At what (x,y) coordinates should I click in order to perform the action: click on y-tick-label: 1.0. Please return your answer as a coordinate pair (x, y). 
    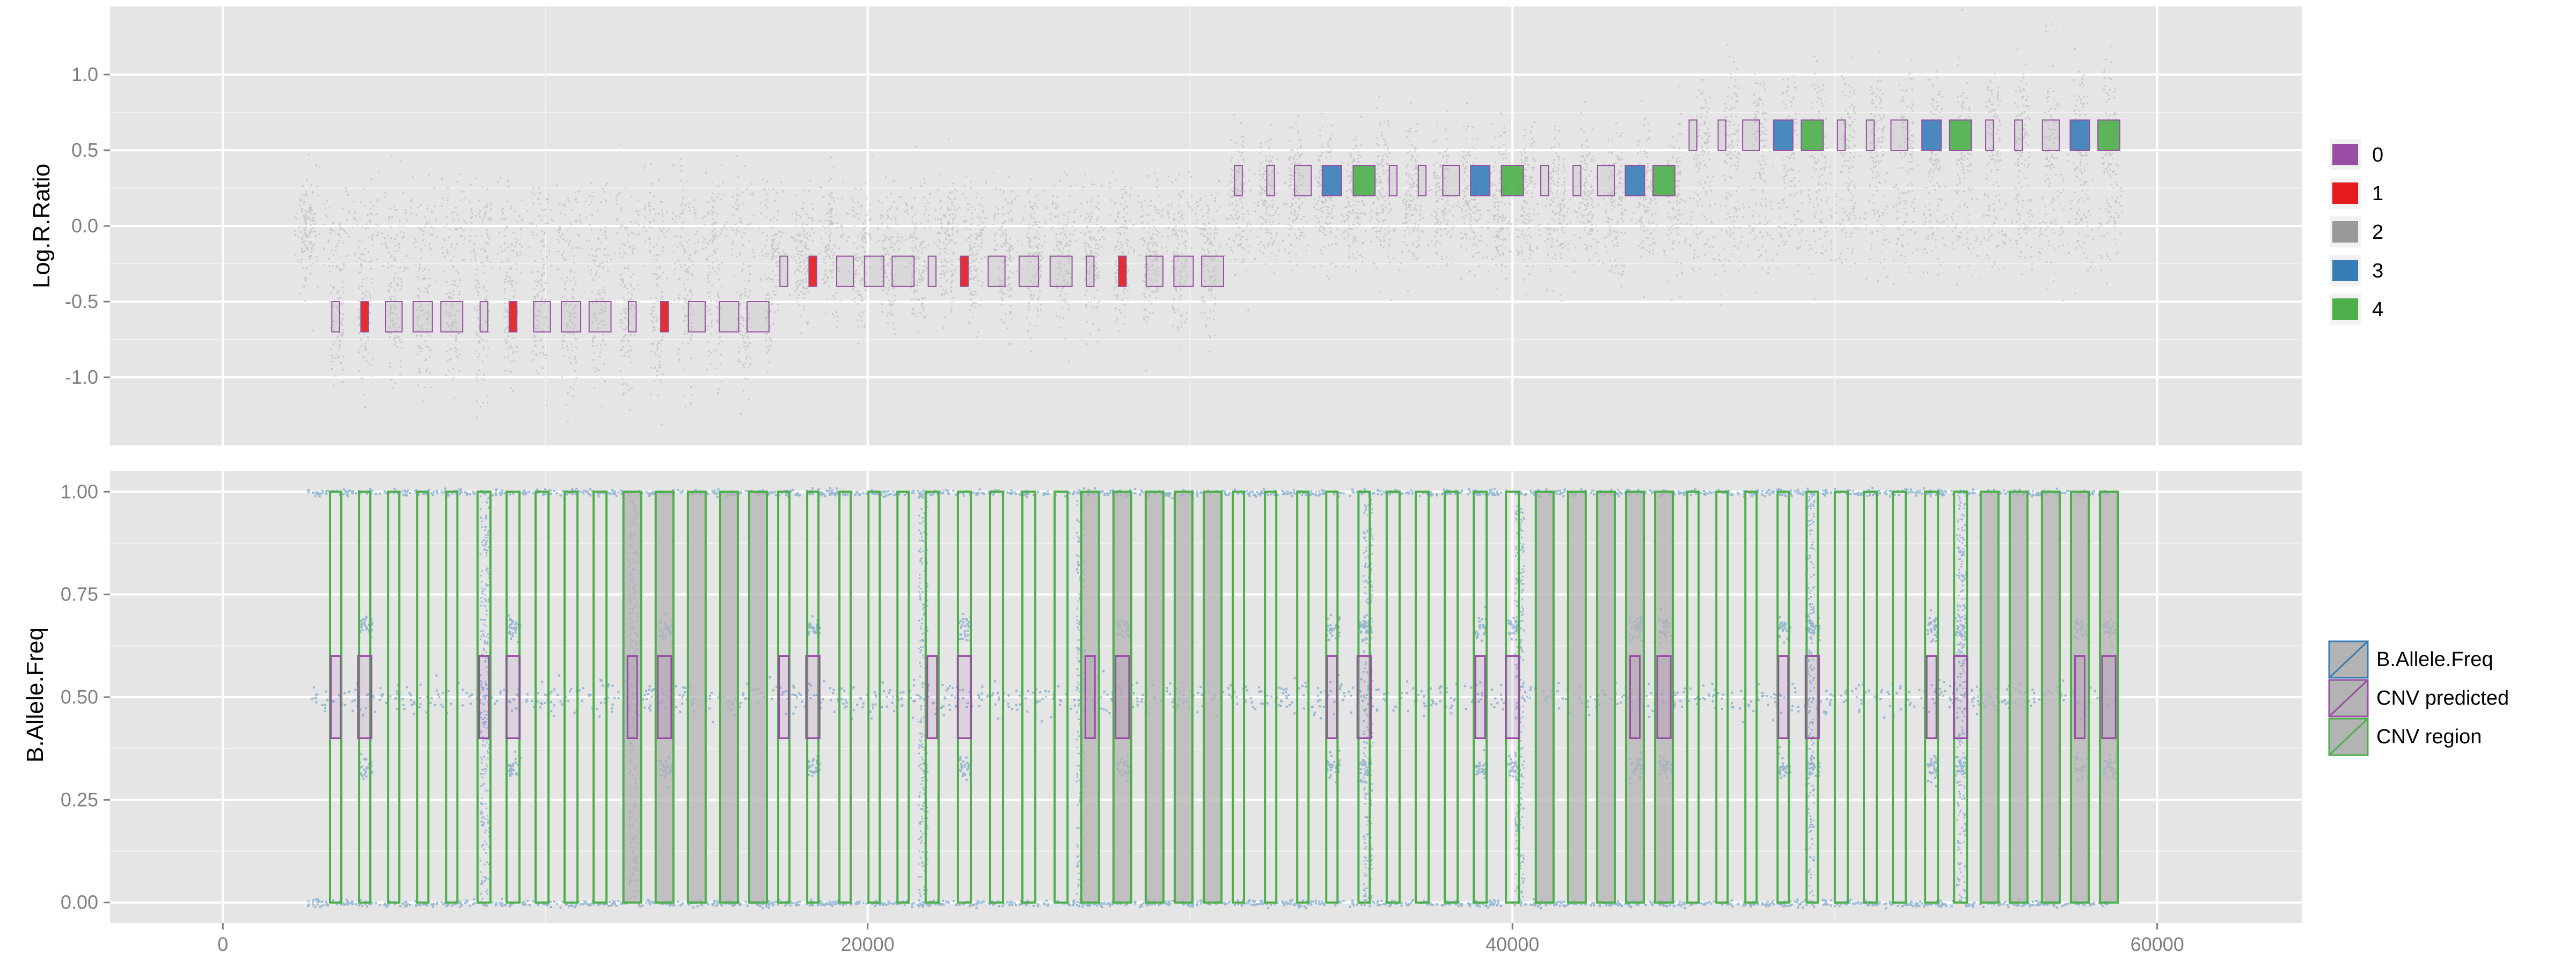
    Looking at the image, I should click on (84, 74).